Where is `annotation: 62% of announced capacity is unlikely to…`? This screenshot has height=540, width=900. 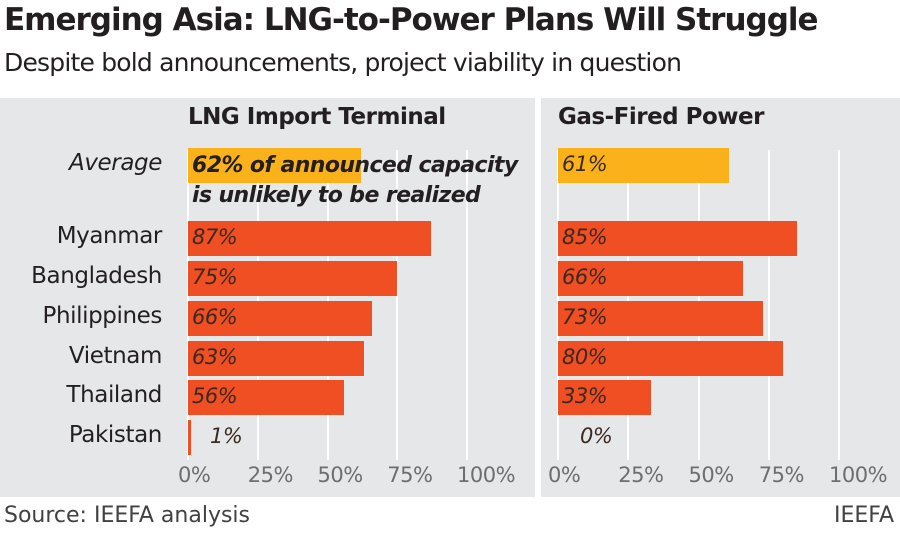 annotation: 62% of announced capacity is unlikely to… is located at coordinates (355, 181).